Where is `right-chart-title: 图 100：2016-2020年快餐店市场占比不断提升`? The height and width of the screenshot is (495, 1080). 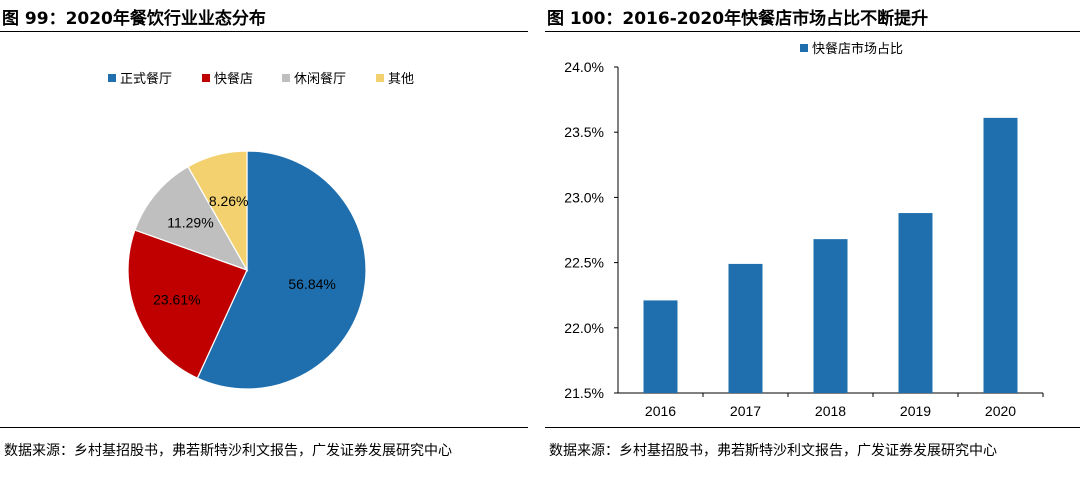 right-chart-title: 图 100：2016-2020年快餐店市场占比不断提升 is located at coordinates (738, 19).